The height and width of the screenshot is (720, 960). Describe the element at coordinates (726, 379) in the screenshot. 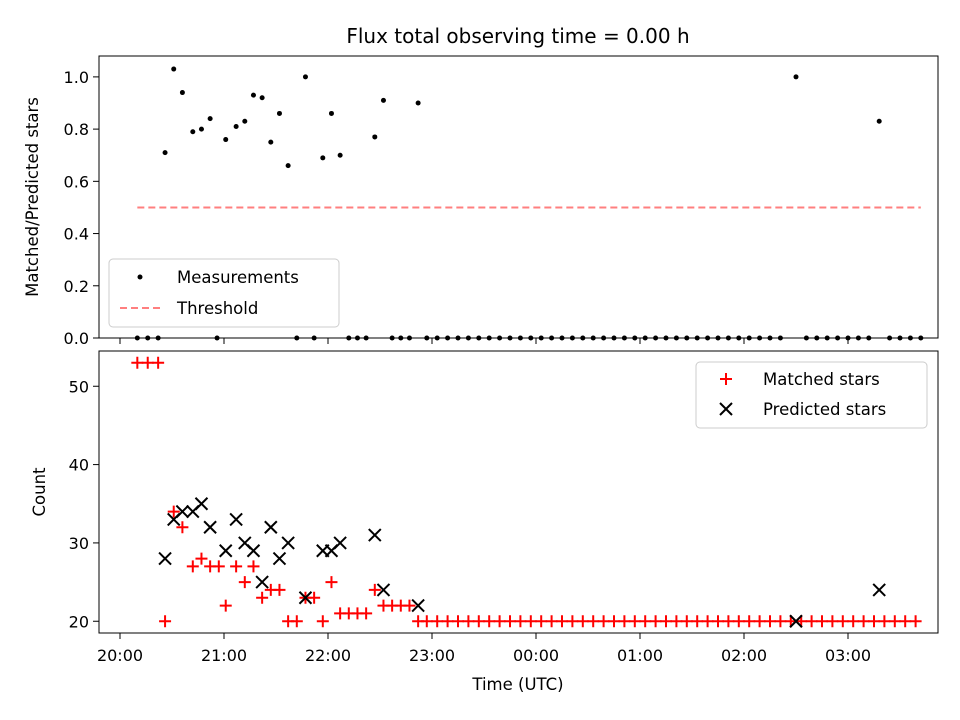

I see `legend-matched-marker` at that location.